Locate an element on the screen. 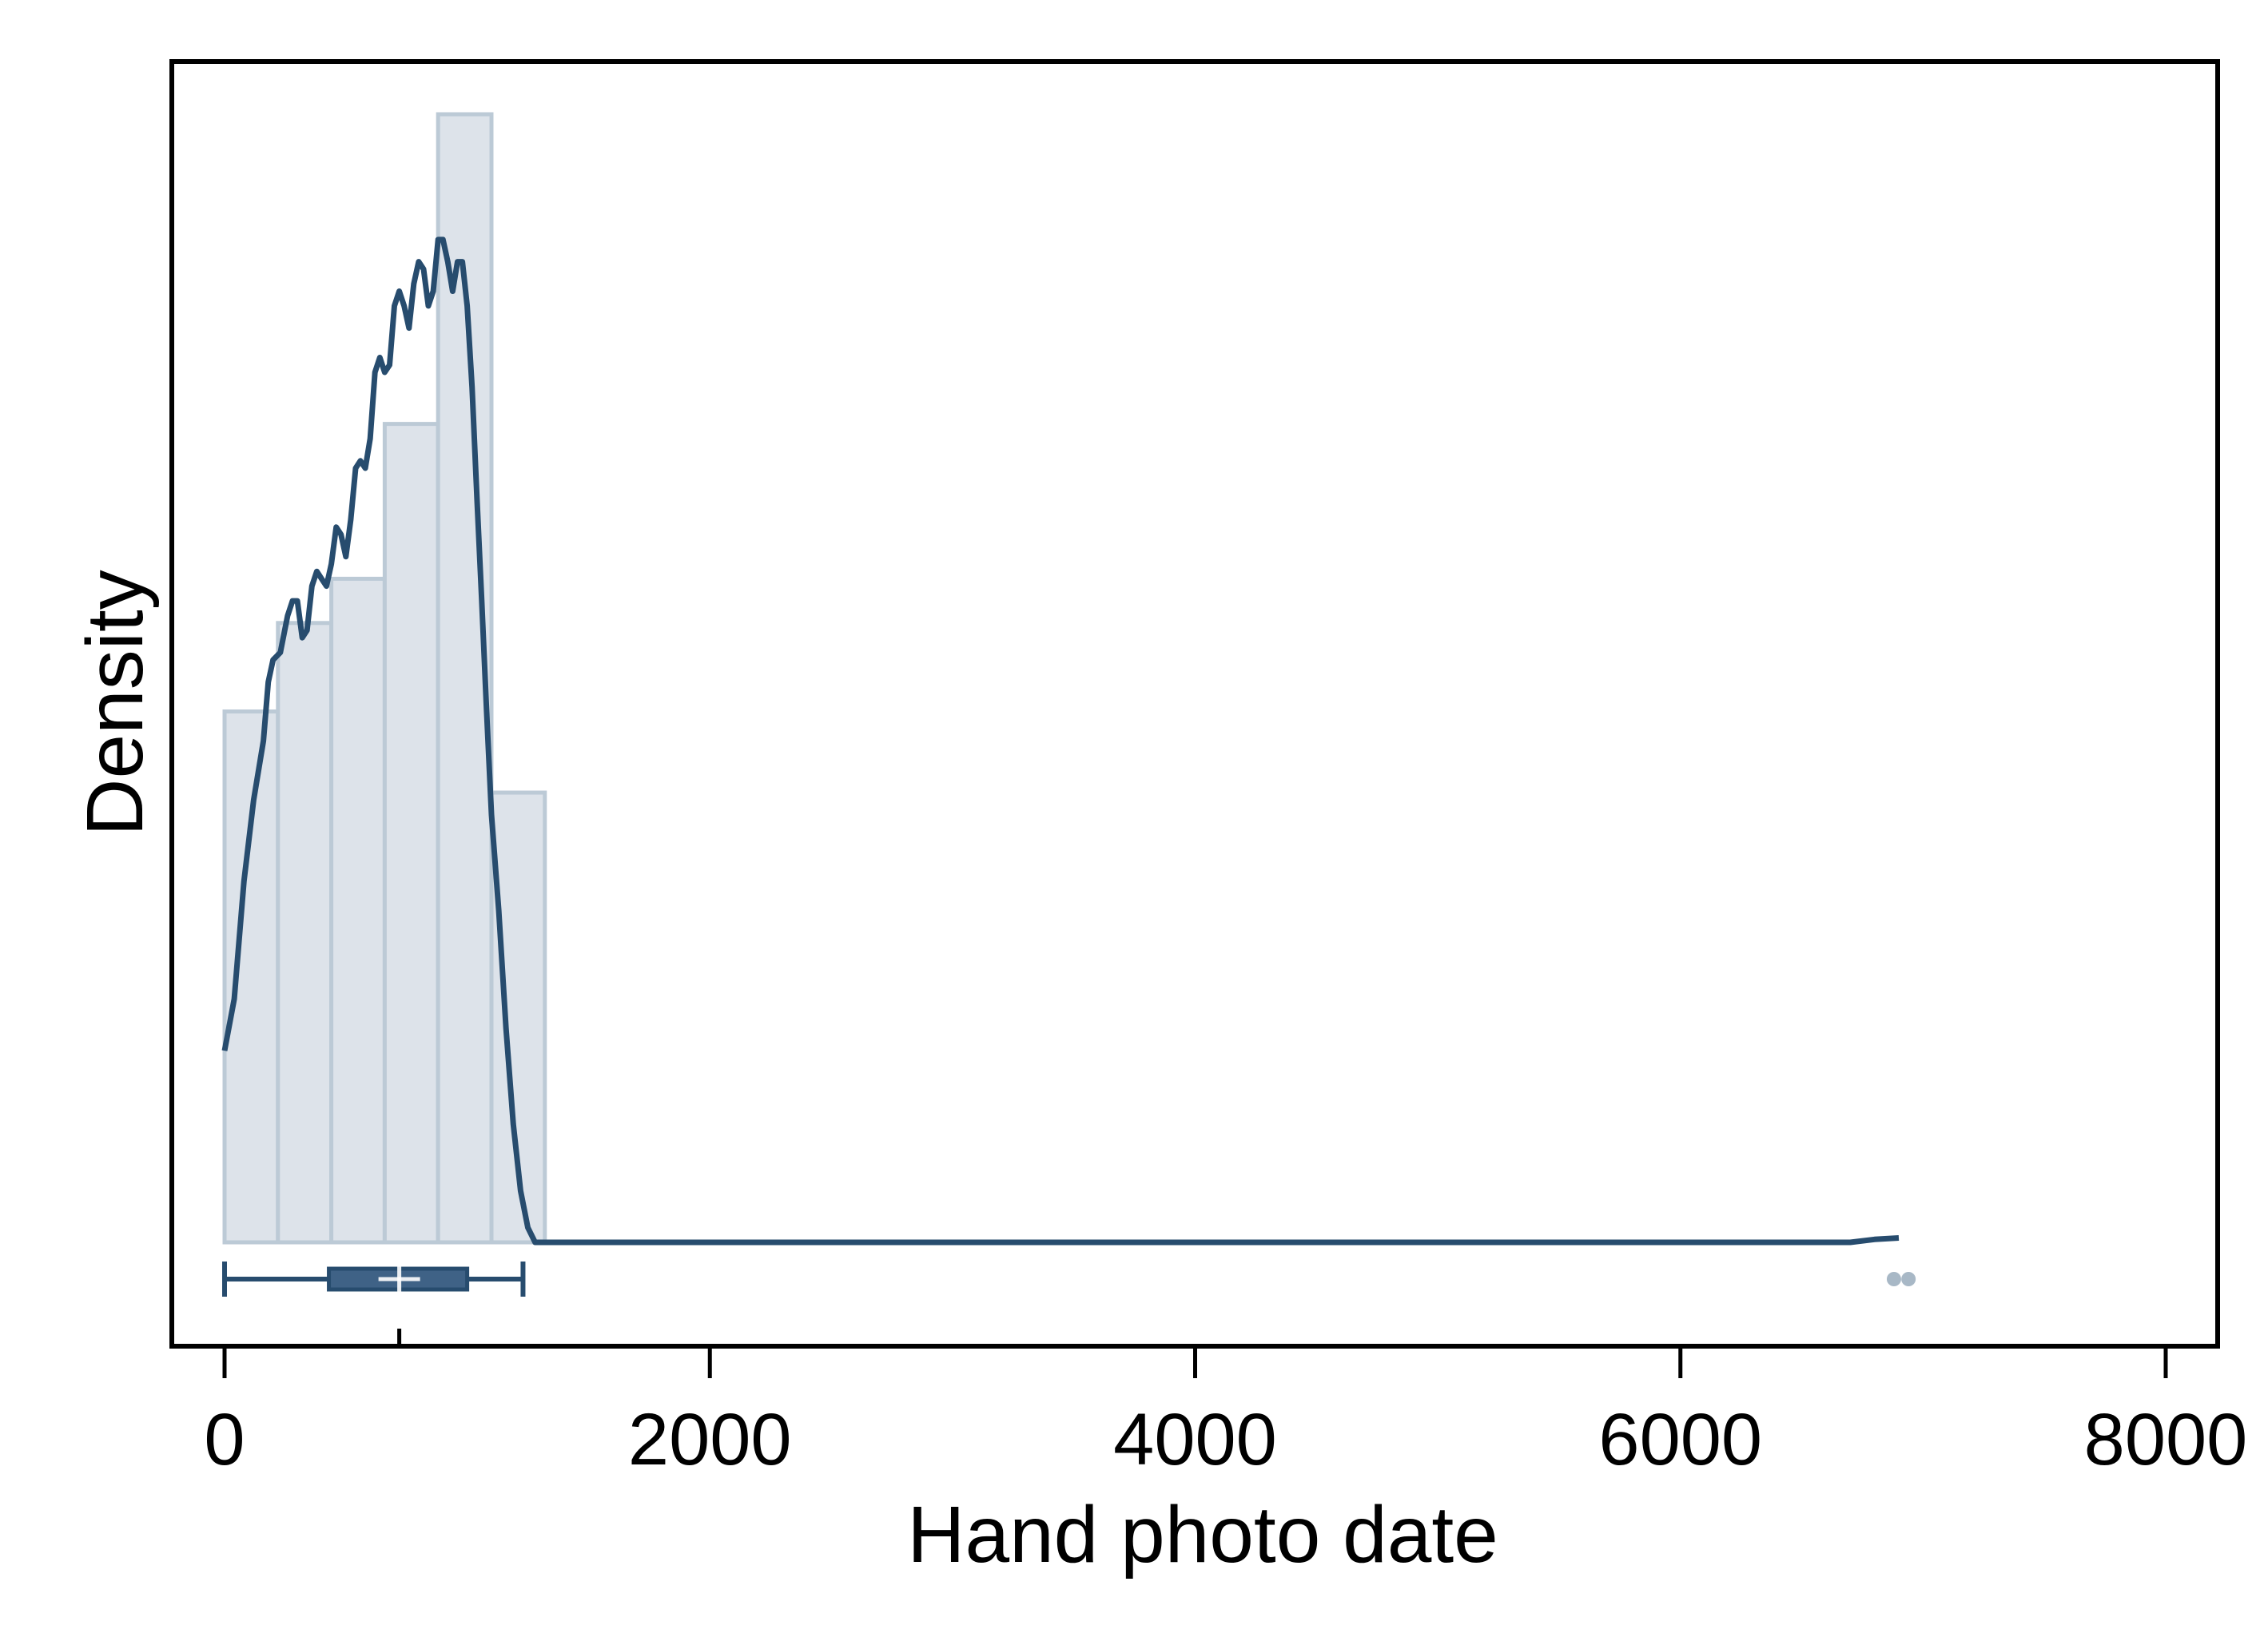 Image resolution: width=2268 pixels, height=1649 pixels. x-axis: 0 2000 4000 6000 8000 is located at coordinates (1225, 1404).